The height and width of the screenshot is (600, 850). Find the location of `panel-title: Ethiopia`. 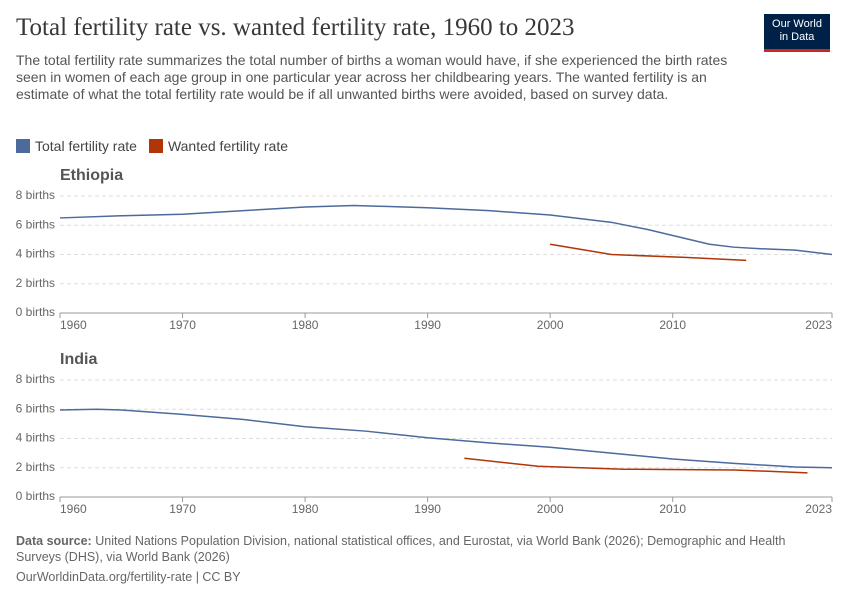

panel-title: Ethiopia is located at coordinates (91, 175).